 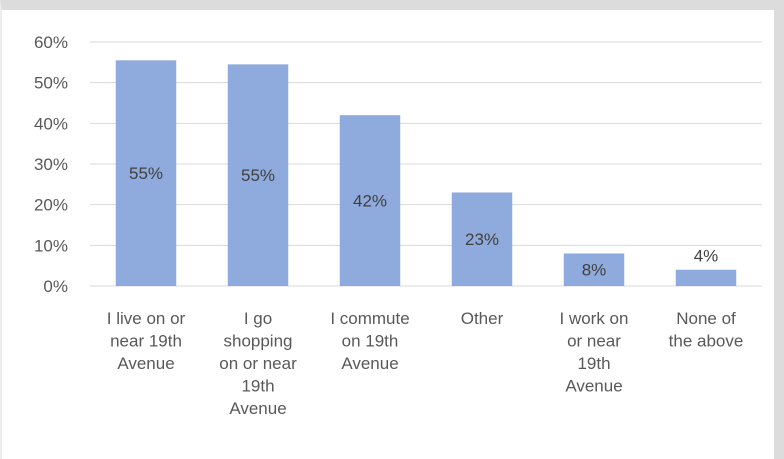 I want to click on category-label-line: I go, so click(x=258, y=318).